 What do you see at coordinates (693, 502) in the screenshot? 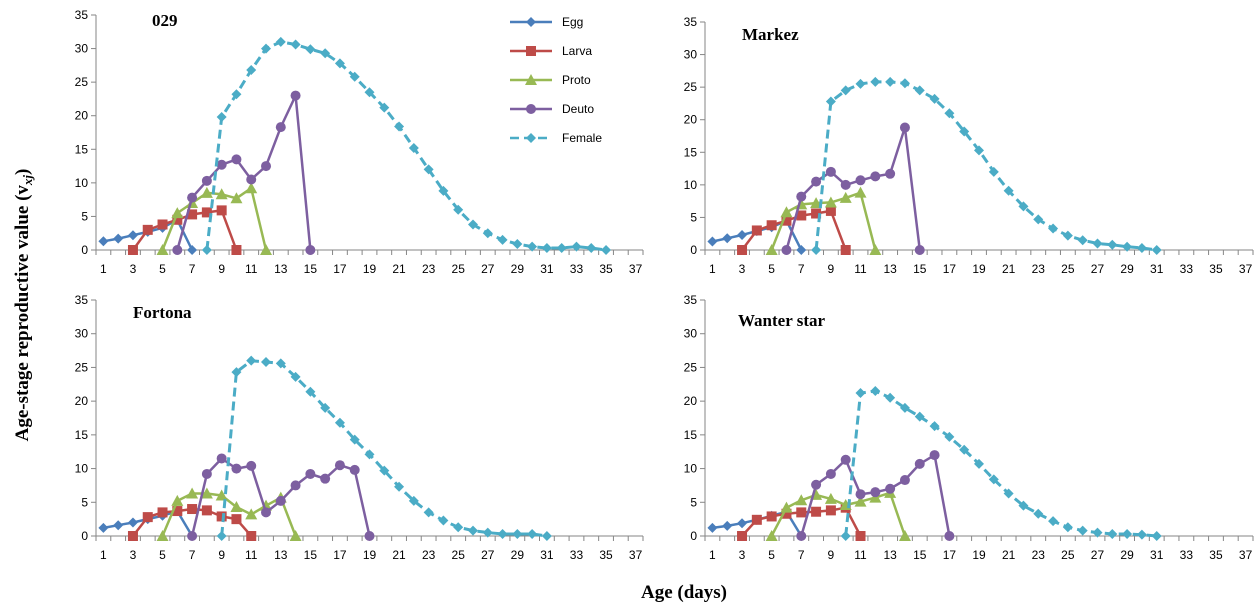
I see `y-tick-label: 5` at bounding box center [693, 502].